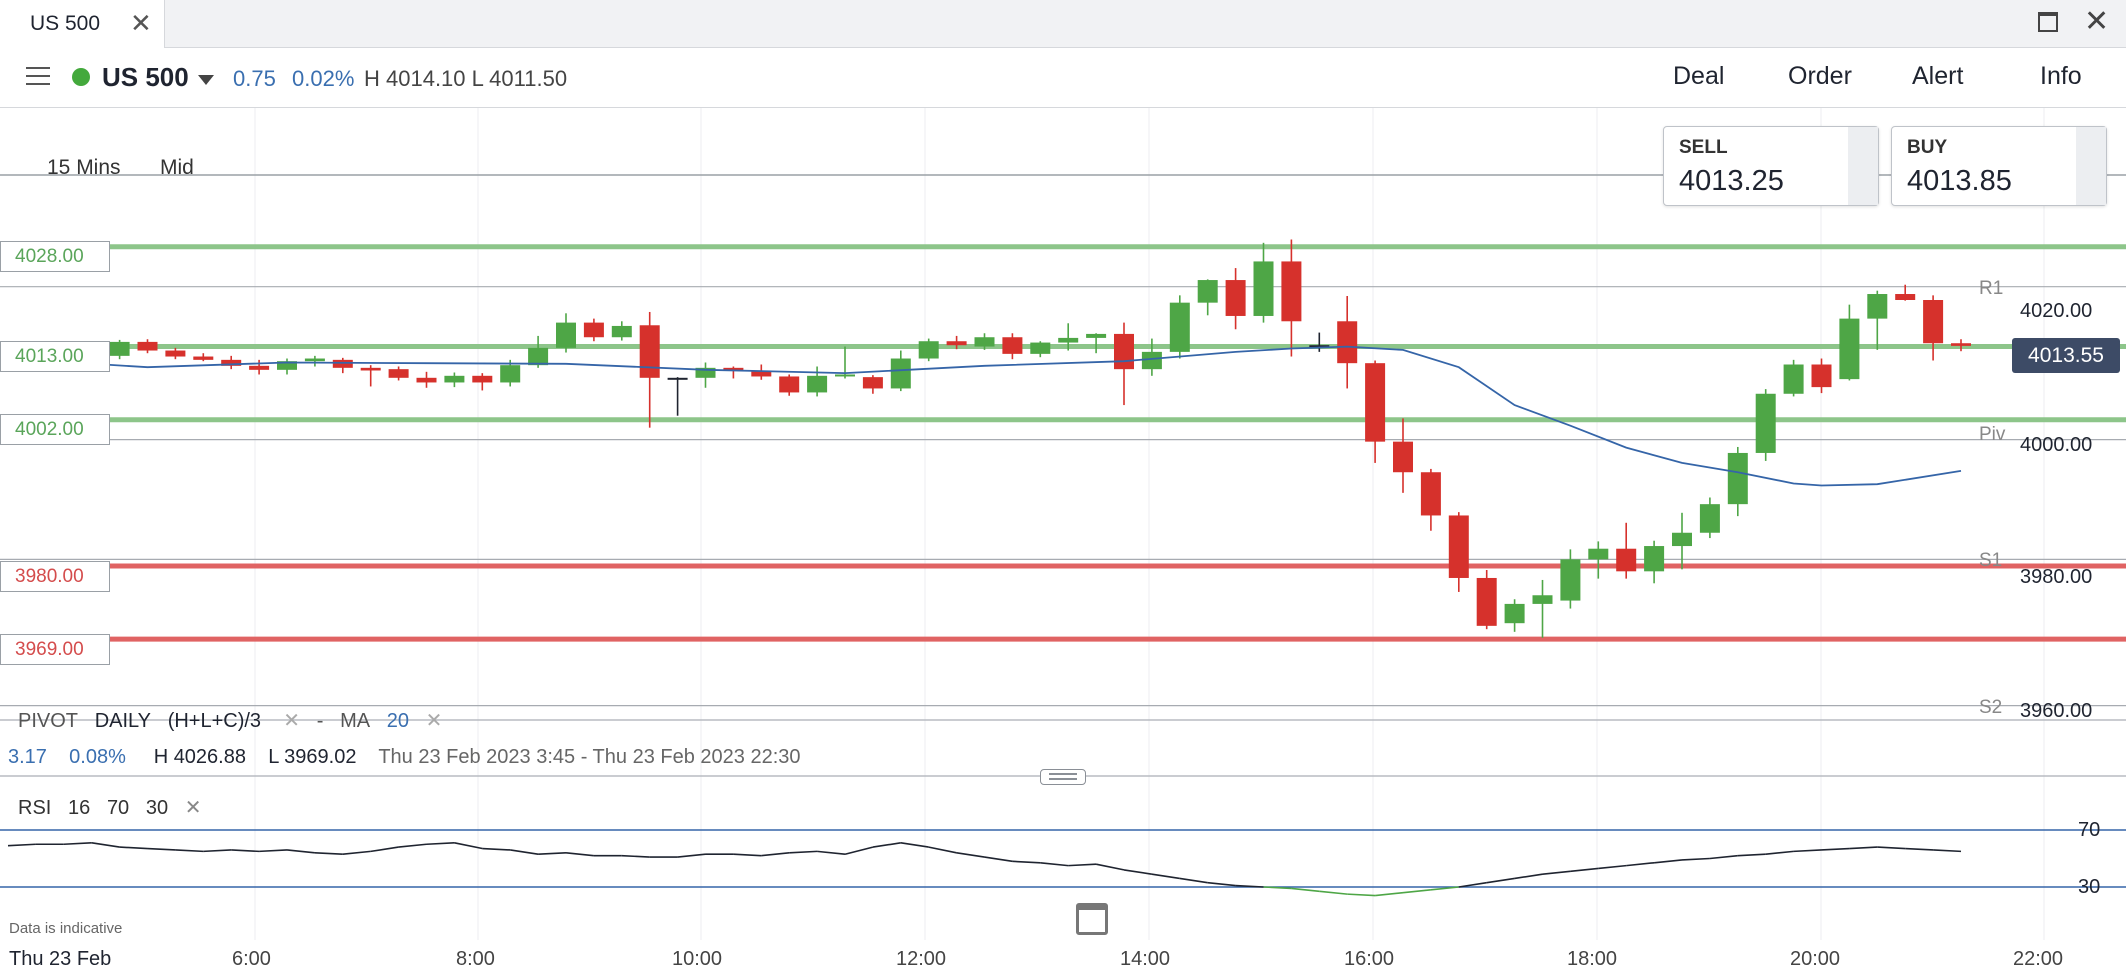 This screenshot has height=980, width=2126. What do you see at coordinates (1938, 76) in the screenshot?
I see `alert-button: Alert` at bounding box center [1938, 76].